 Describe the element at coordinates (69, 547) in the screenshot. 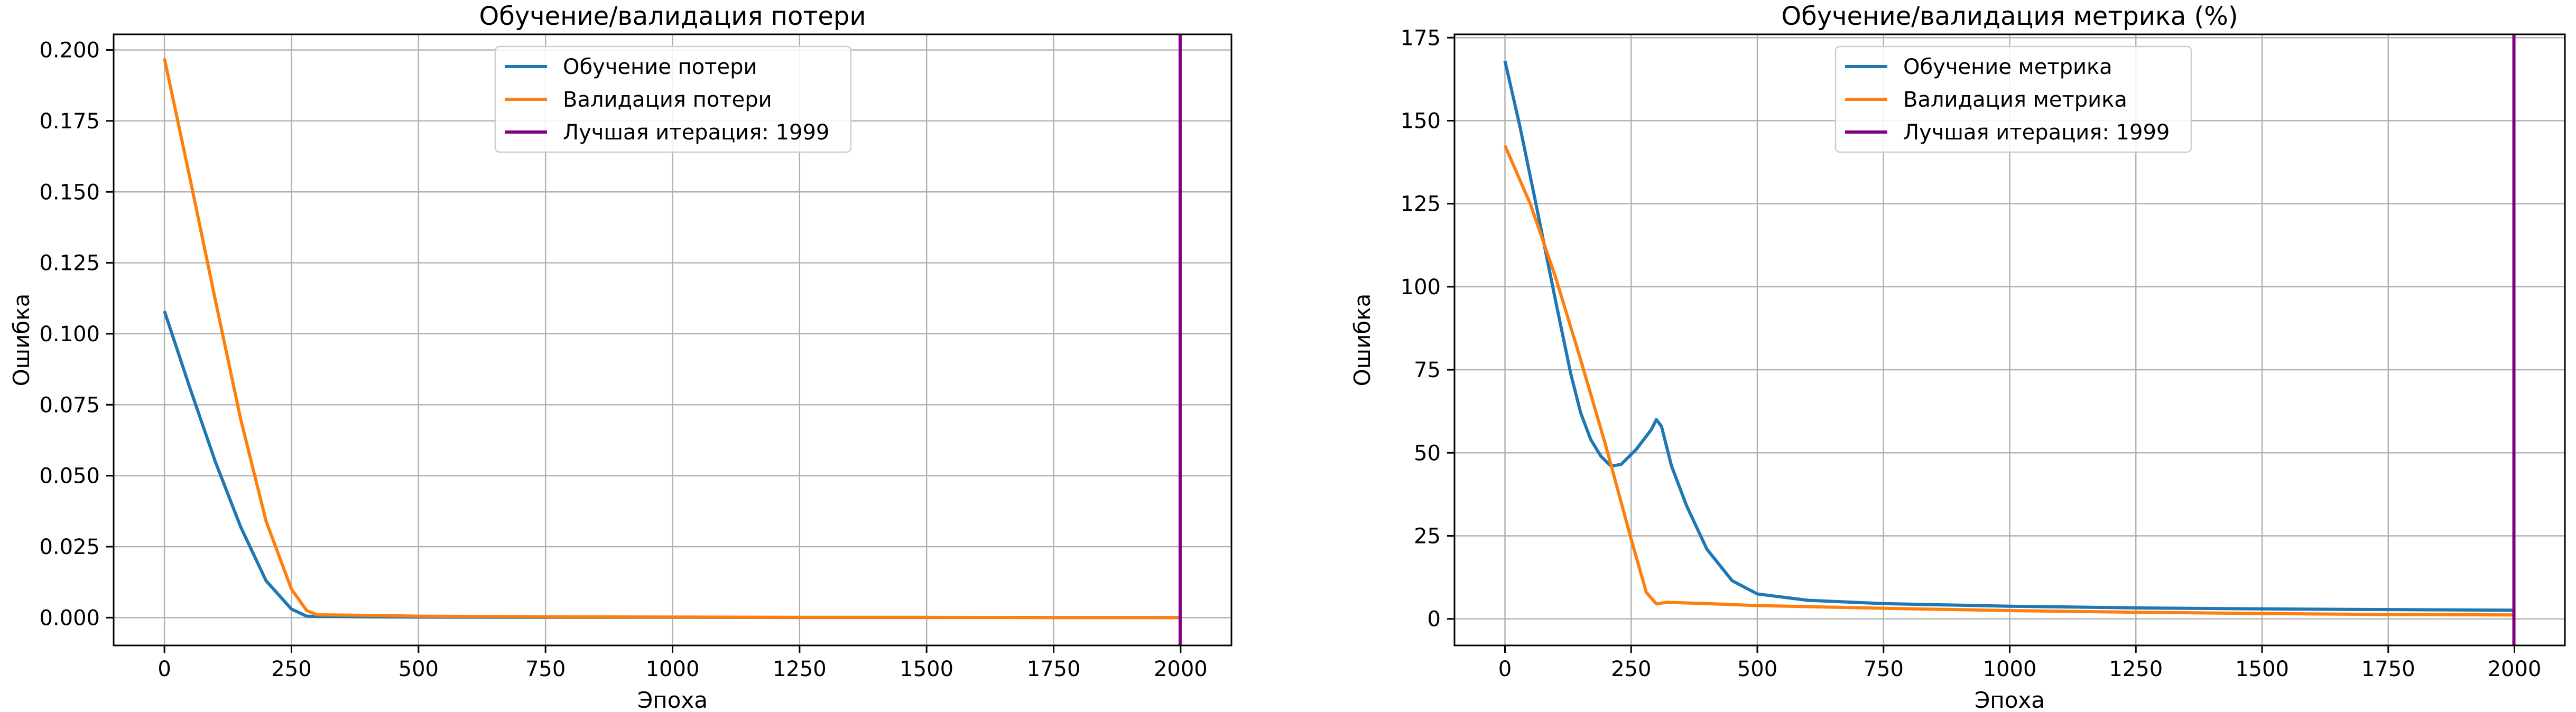

I see `y-tick-label-1: 0.025` at that location.